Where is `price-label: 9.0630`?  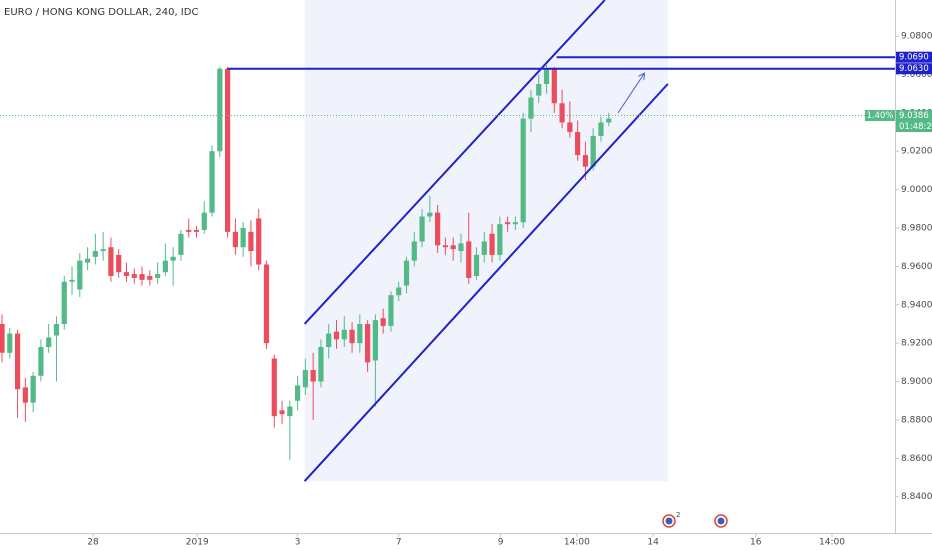 price-label: 9.0630 is located at coordinates (914, 69).